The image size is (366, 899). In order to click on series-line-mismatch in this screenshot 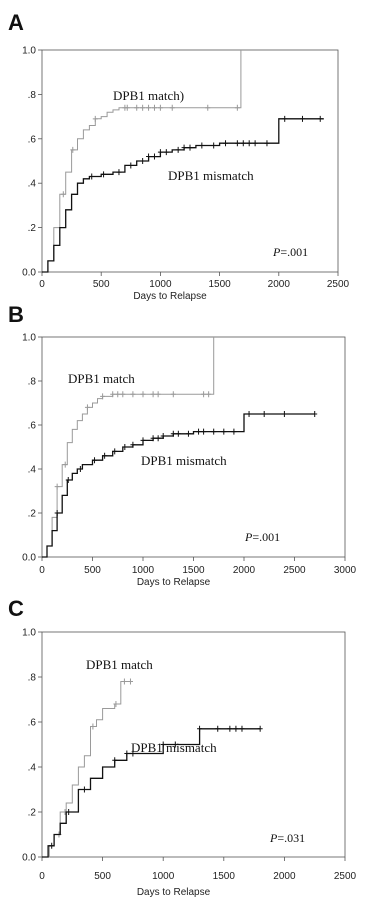, I will do `click(183, 195)`.